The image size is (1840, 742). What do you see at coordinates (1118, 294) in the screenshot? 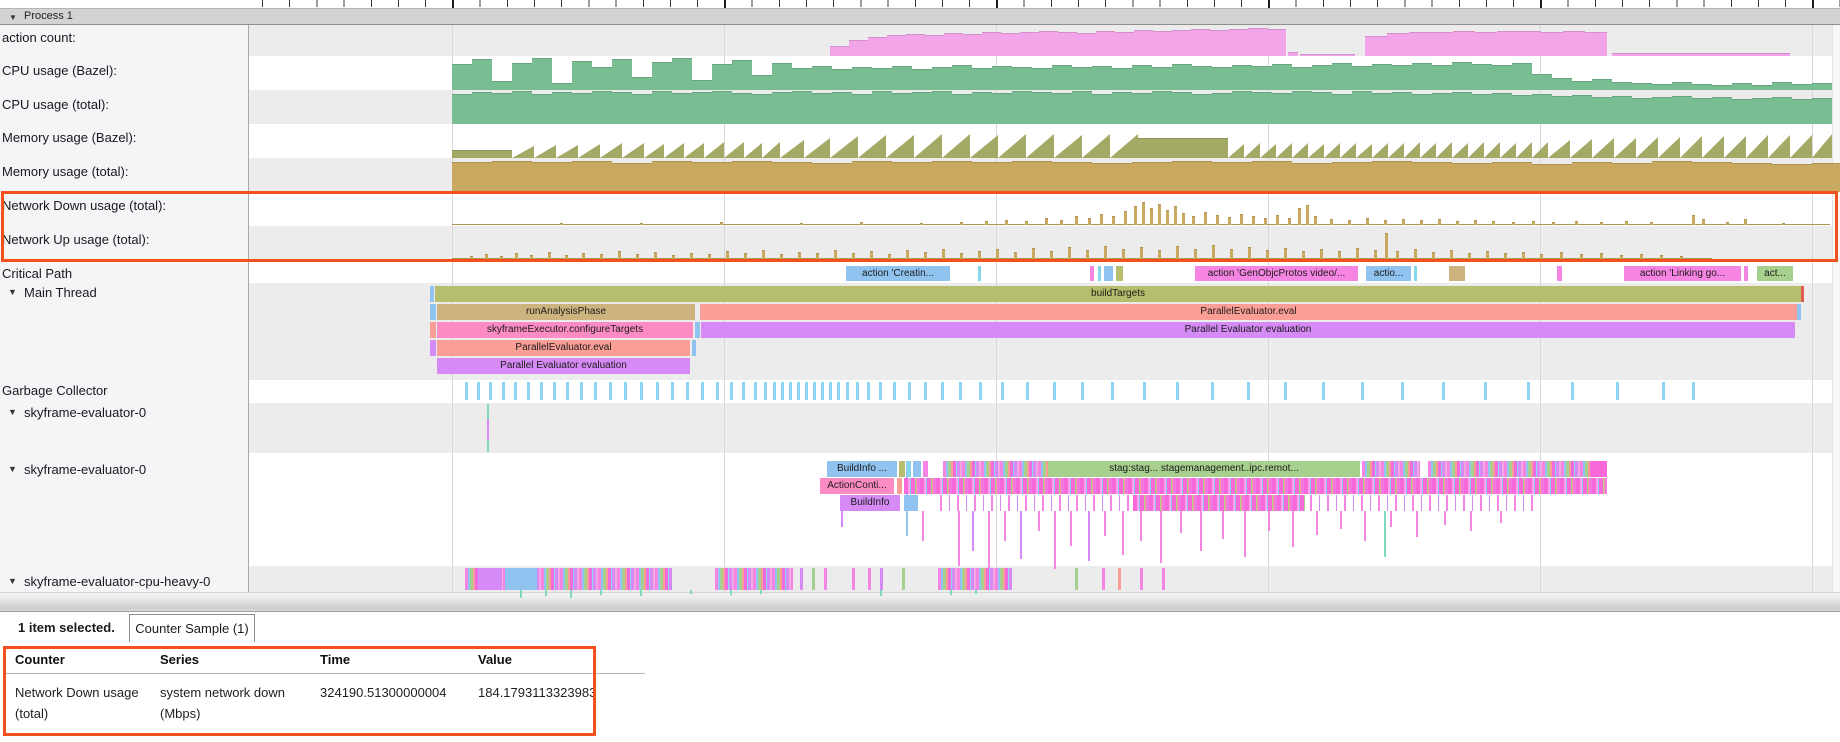
I see `main-thread-row1-slice: buildTargets` at bounding box center [1118, 294].